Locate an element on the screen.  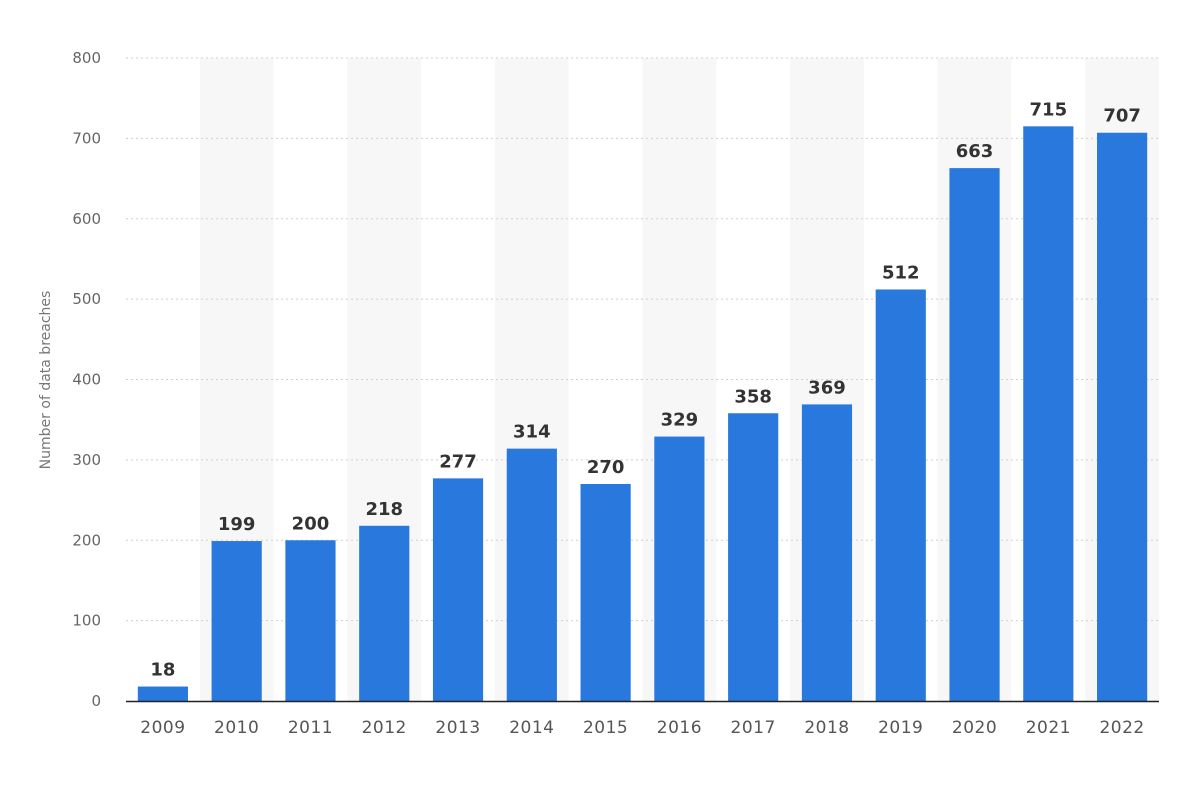
y-axis-label: Number of data breaches is located at coordinates (46, 380).